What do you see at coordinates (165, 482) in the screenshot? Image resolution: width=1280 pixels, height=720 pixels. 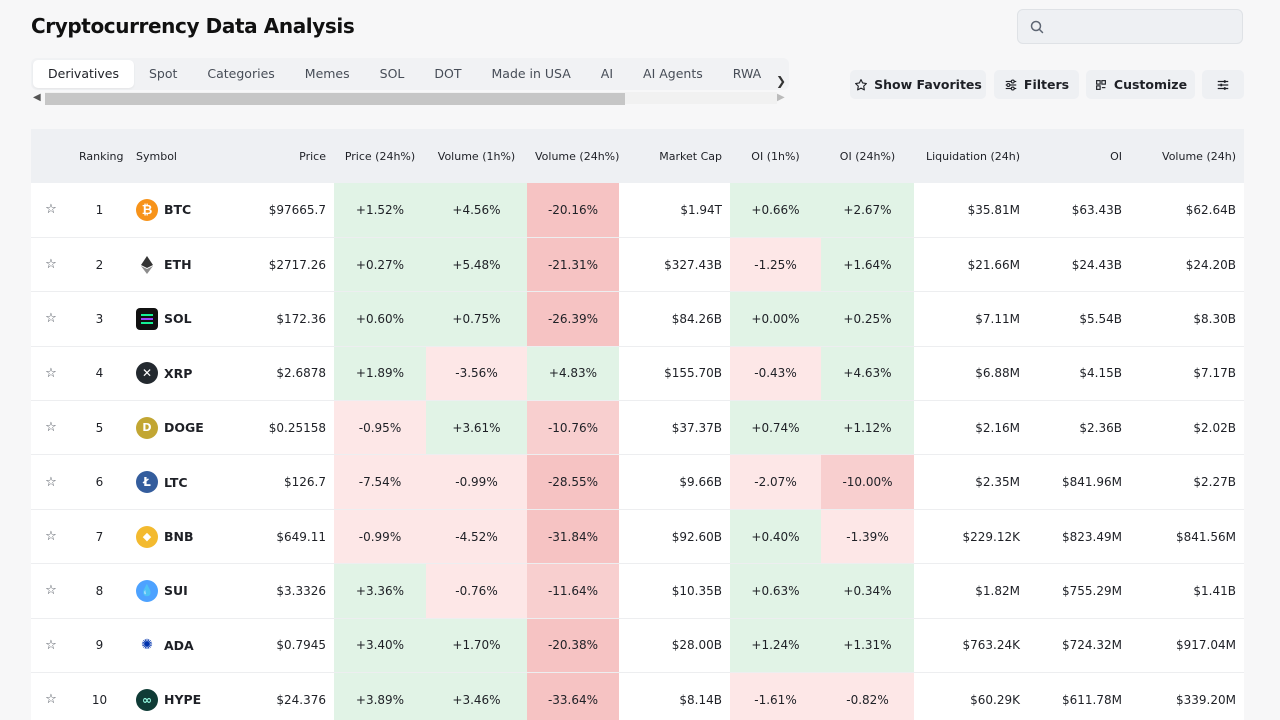 I see `symbol-cell: Ł LTC` at bounding box center [165, 482].